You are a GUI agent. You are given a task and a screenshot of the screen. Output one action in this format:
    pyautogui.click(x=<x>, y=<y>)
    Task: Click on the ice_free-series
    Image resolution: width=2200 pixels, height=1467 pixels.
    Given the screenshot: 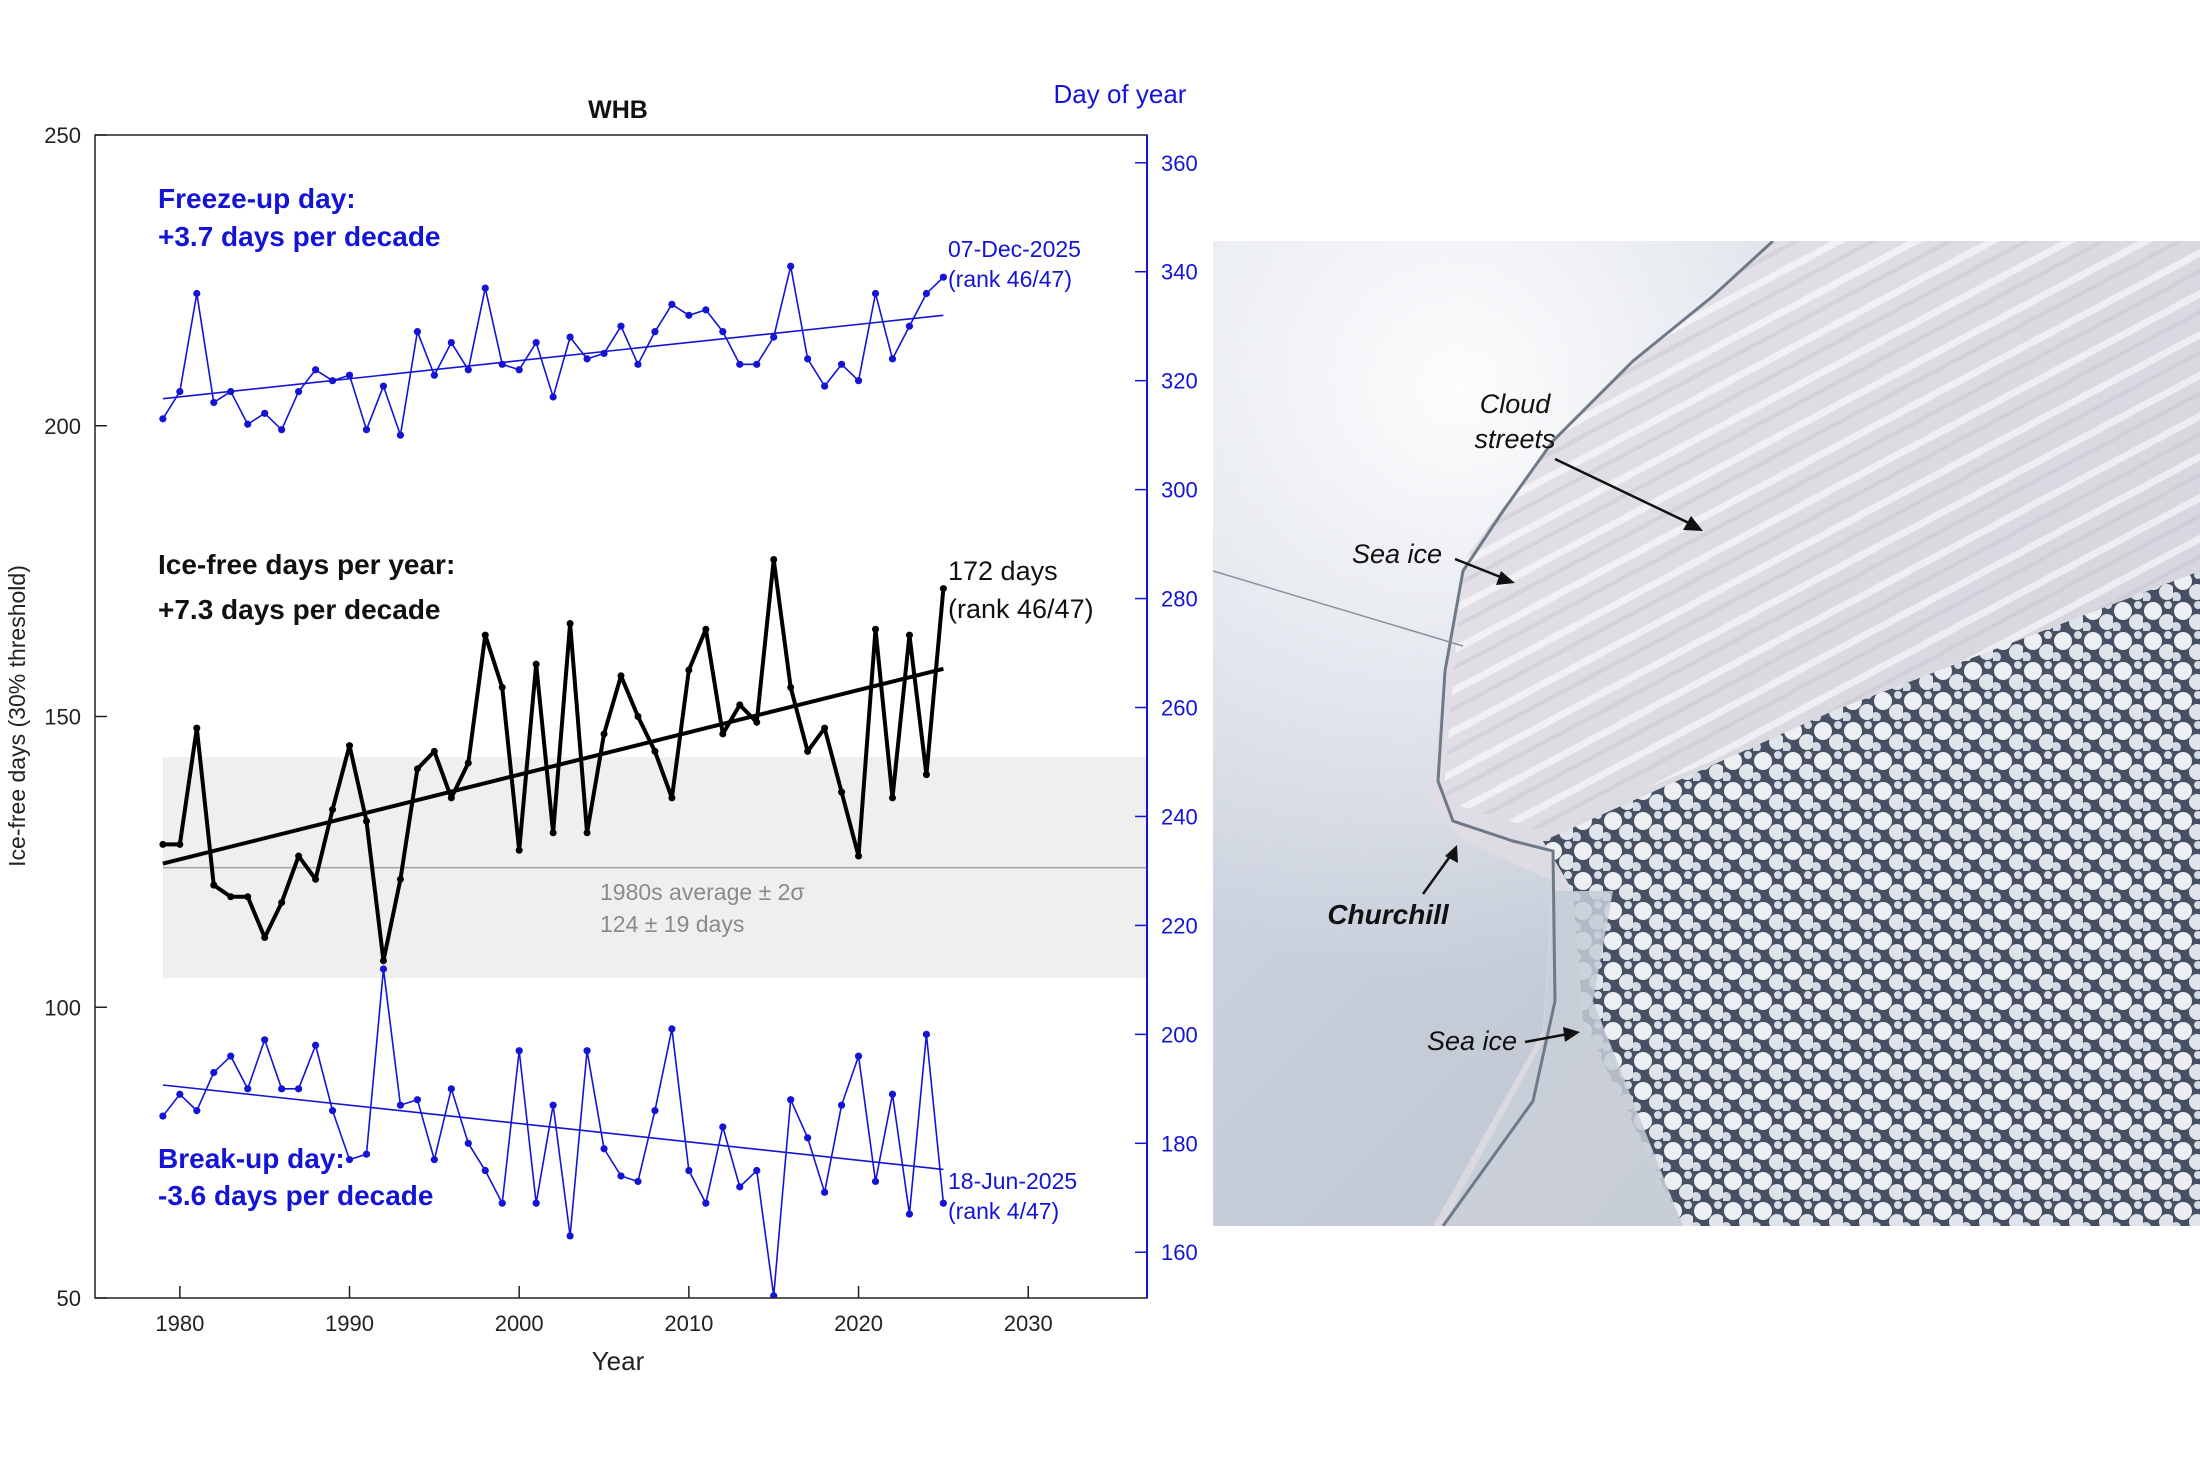 What is the action you would take?
    pyautogui.click(x=553, y=760)
    